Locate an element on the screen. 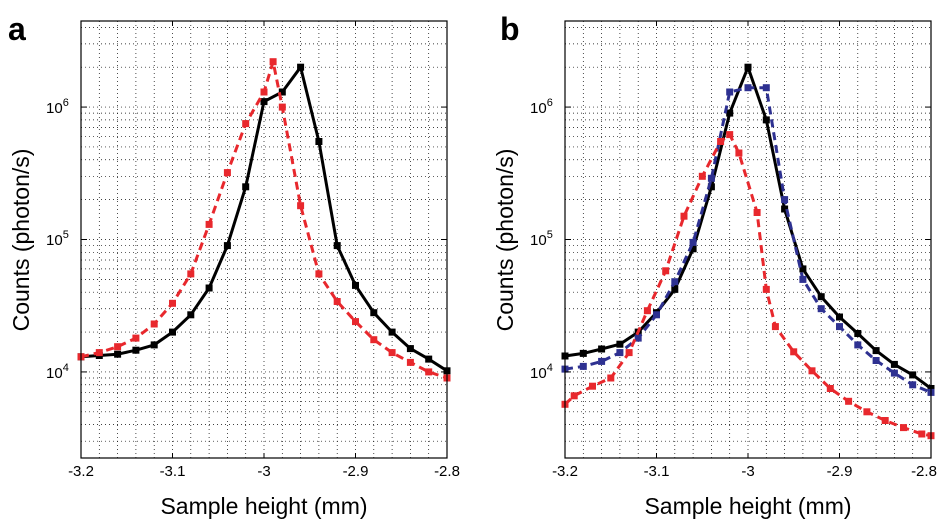 Image resolution: width=944 pixels, height=523 pixels. svg-text: 10⁴ is located at coordinates (57, 372).